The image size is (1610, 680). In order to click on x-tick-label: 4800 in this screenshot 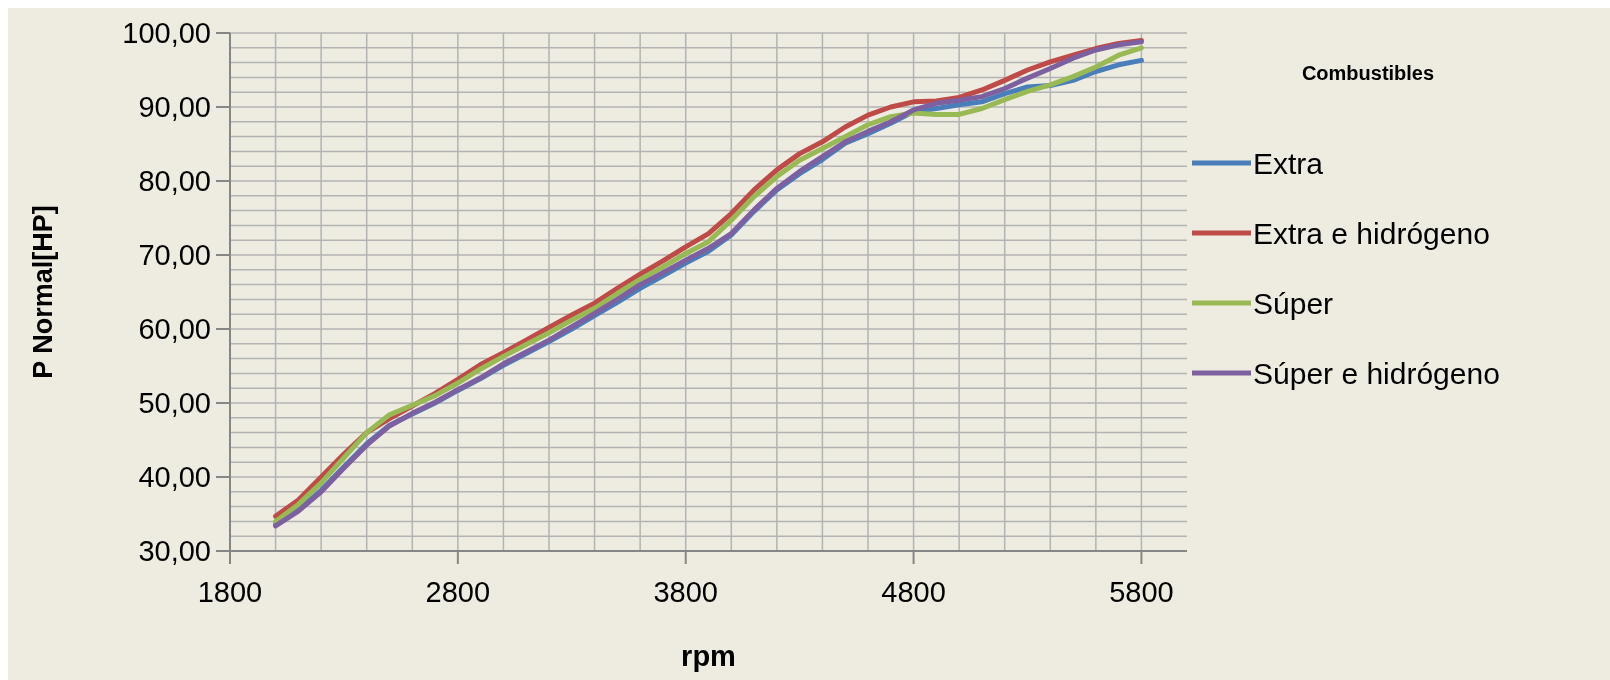, I will do `click(913, 592)`.